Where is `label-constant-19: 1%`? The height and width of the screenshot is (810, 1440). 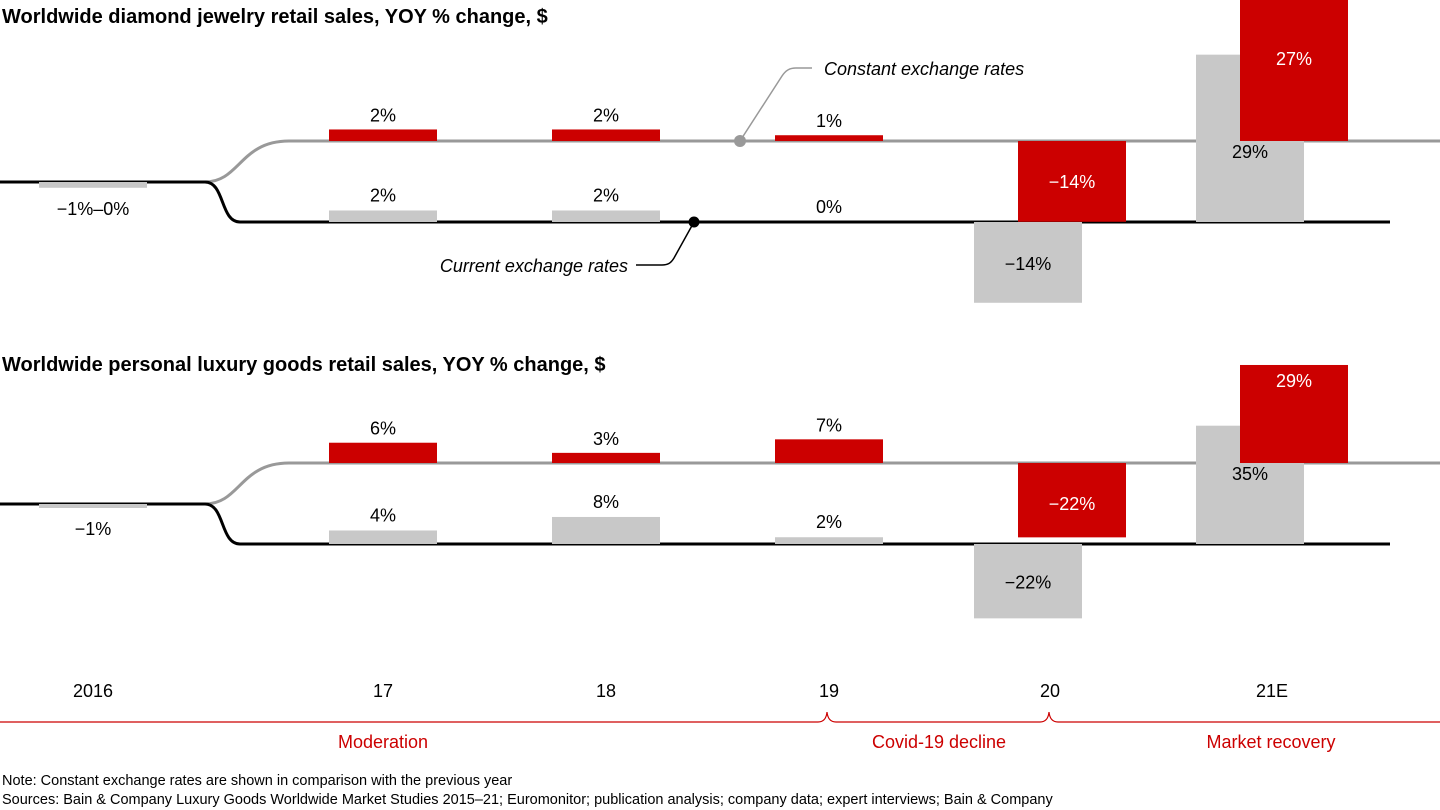 label-constant-19: 1% is located at coordinates (829, 121).